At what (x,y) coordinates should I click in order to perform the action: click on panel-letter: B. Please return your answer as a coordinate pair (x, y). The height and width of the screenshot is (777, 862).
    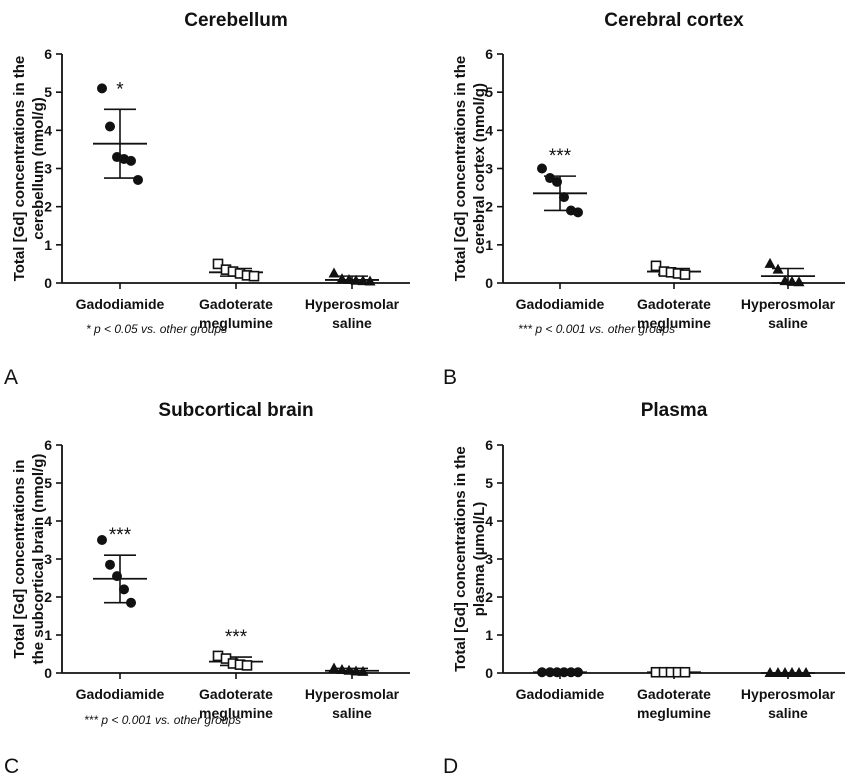
    Looking at the image, I should click on (450, 377).